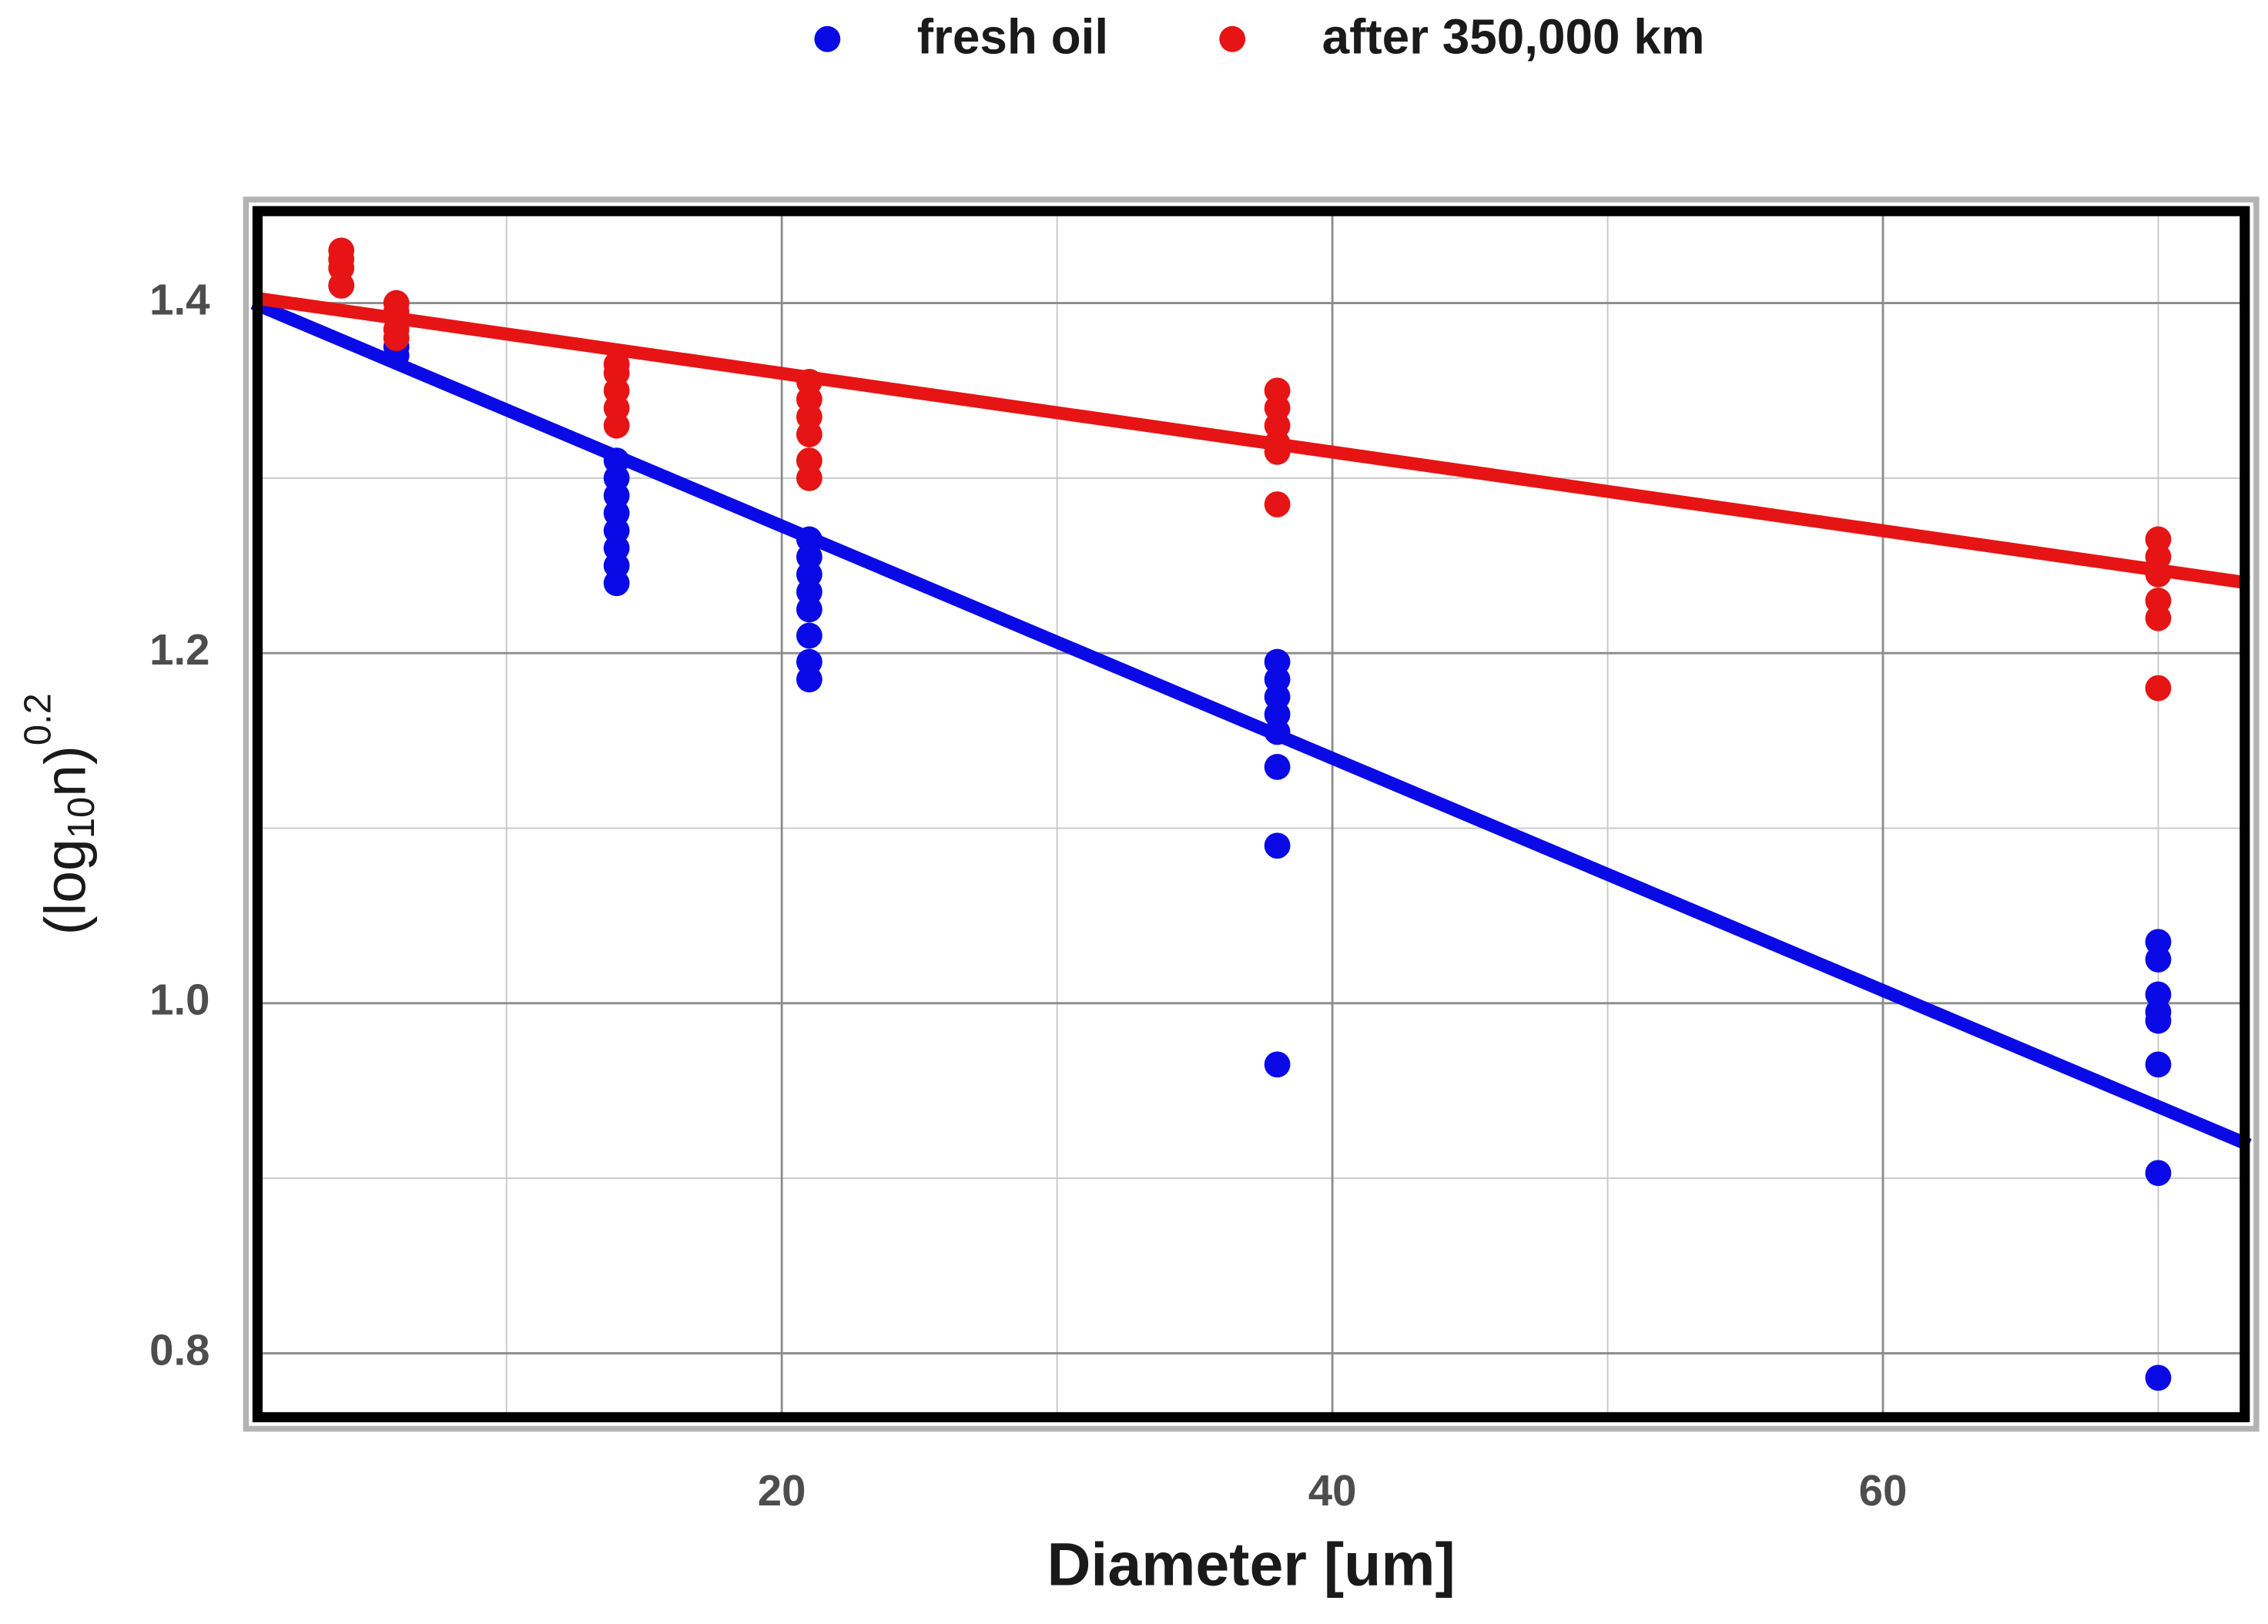 The width and height of the screenshot is (2268, 1624). What do you see at coordinates (38, 719) in the screenshot?
I see `y-label-sup: 0.2` at bounding box center [38, 719].